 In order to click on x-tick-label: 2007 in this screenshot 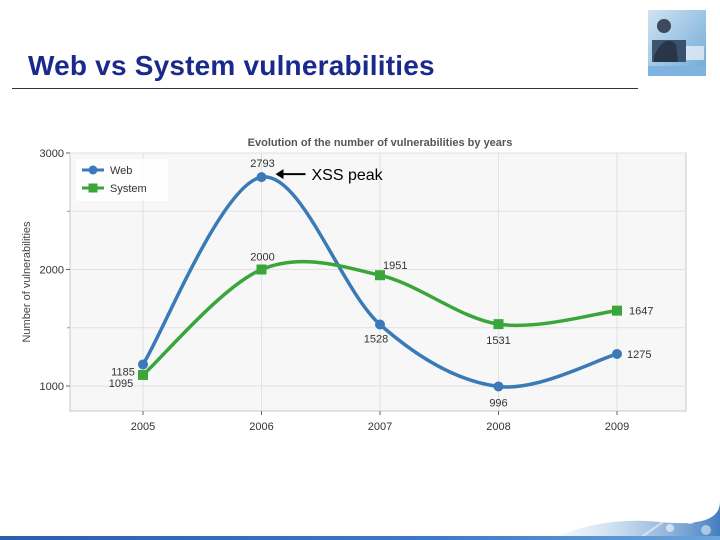, I will do `click(380, 427)`.